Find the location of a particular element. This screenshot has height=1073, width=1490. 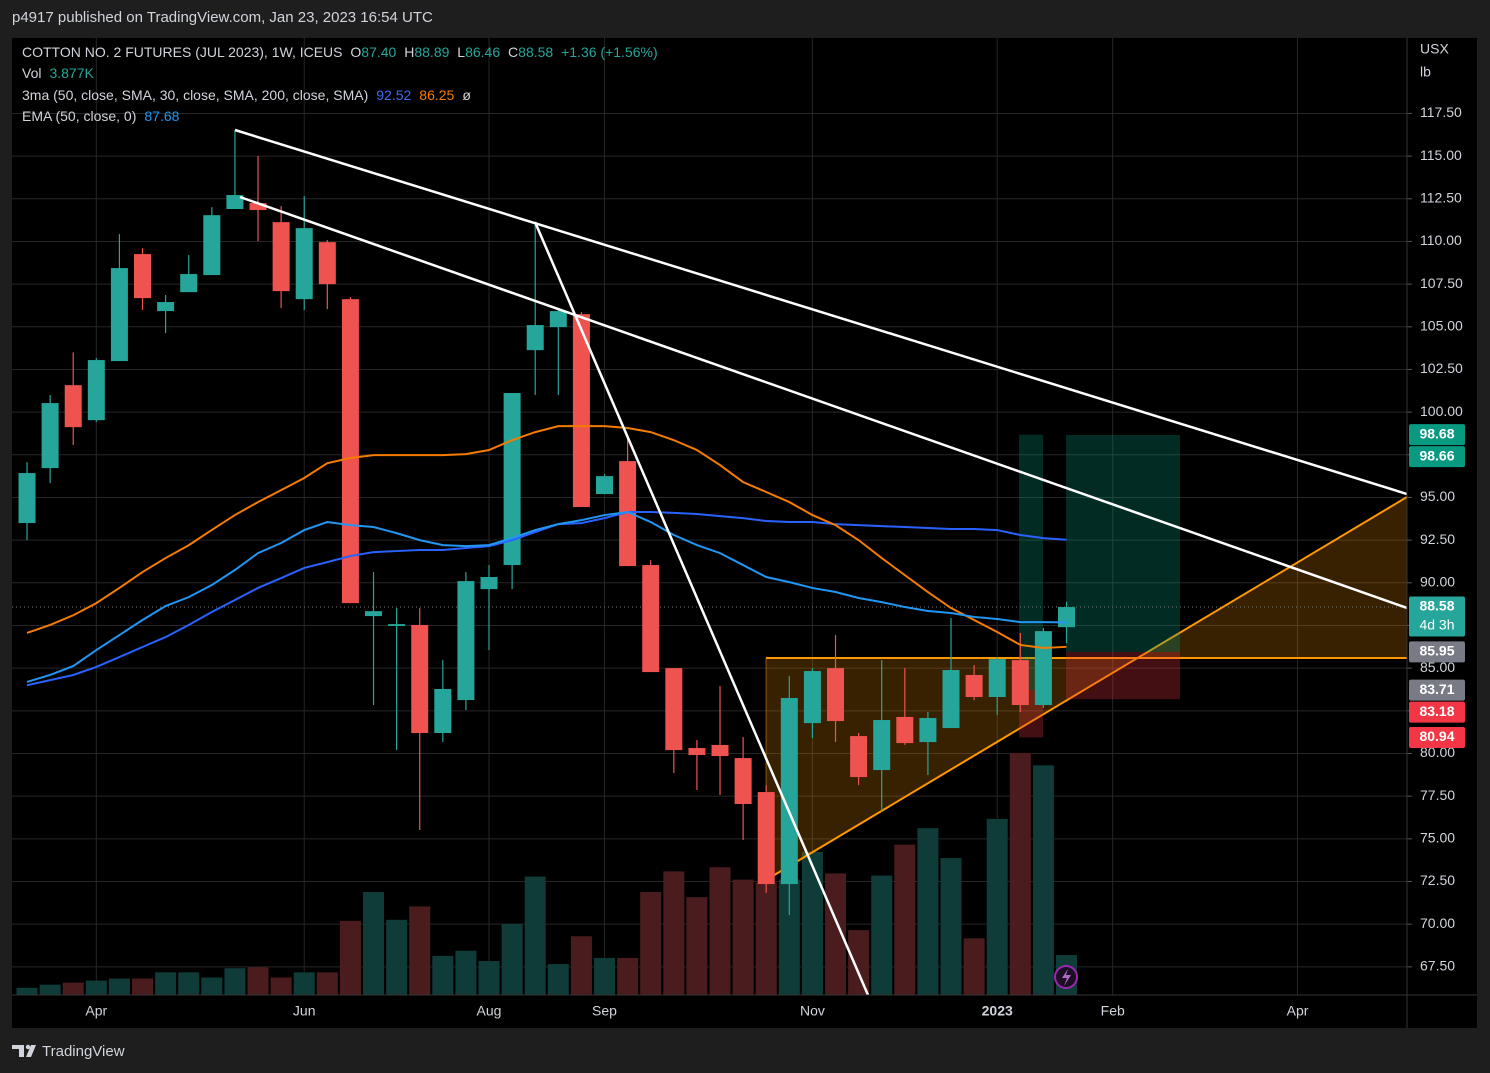

y-tick-label: 77.50 is located at coordinates (1437, 795).